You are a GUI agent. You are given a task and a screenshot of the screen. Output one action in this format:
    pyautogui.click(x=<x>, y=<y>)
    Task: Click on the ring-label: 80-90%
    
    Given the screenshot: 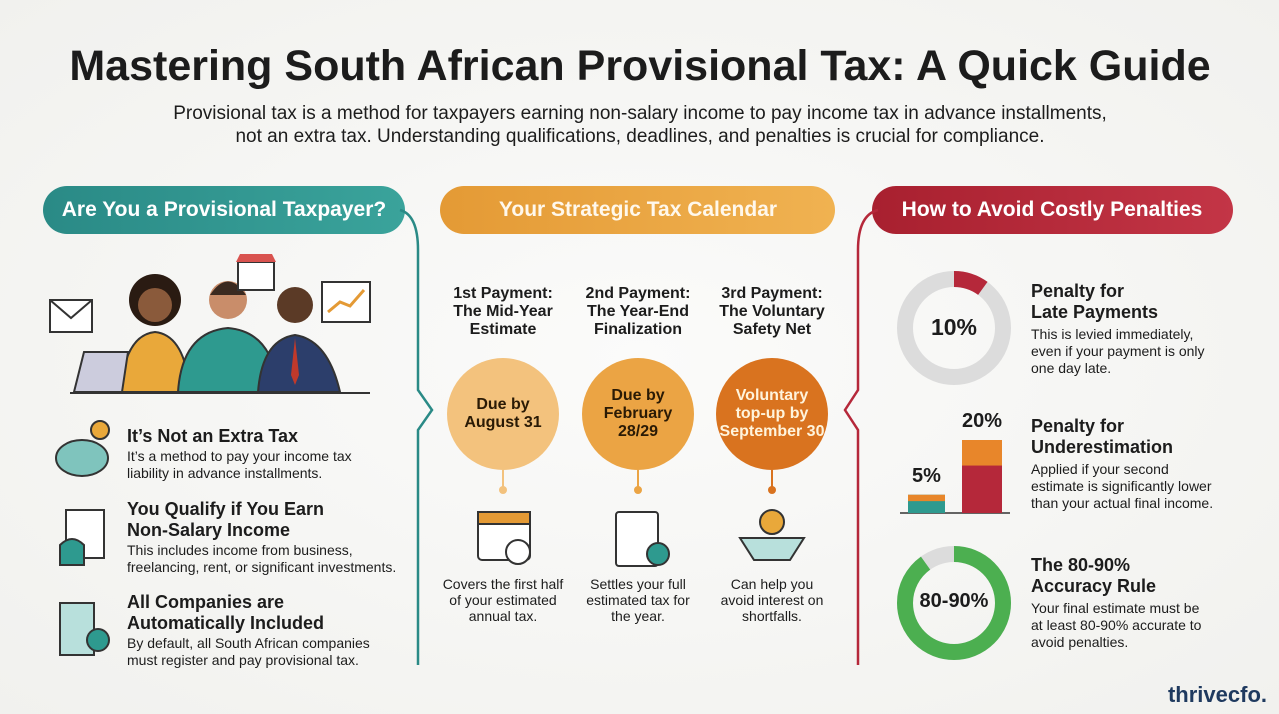 What is the action you would take?
    pyautogui.click(x=954, y=601)
    